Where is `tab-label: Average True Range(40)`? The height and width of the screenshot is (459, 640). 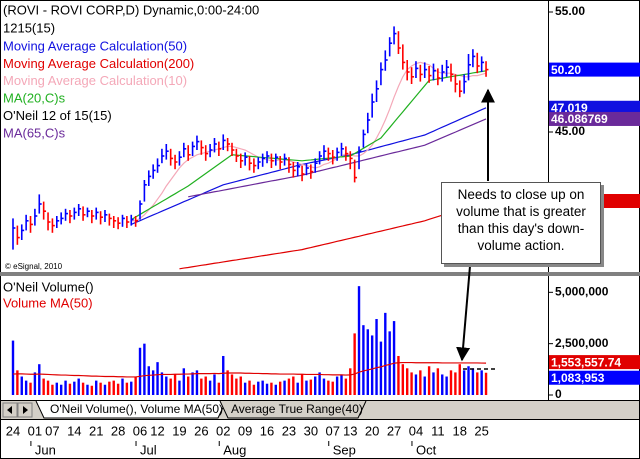
tab-label: Average True Range(40) is located at coordinates (297, 409).